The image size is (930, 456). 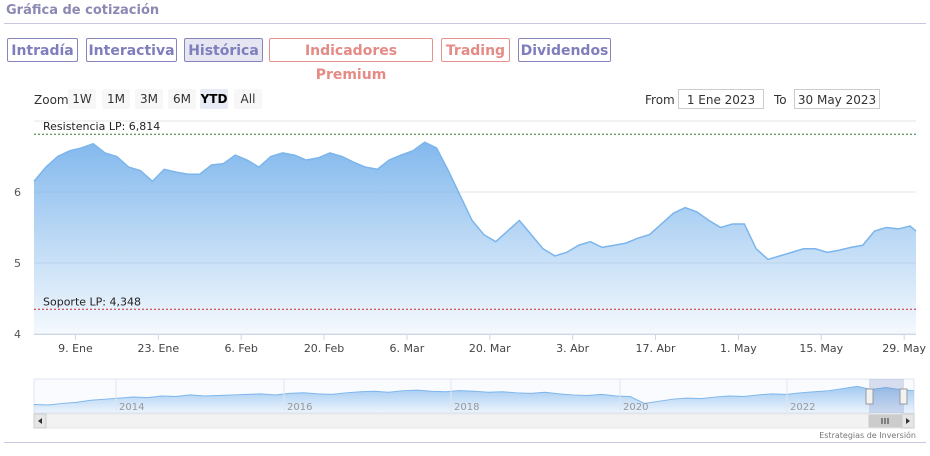 I want to click on tab-intradia: Intradía, so click(x=42, y=50).